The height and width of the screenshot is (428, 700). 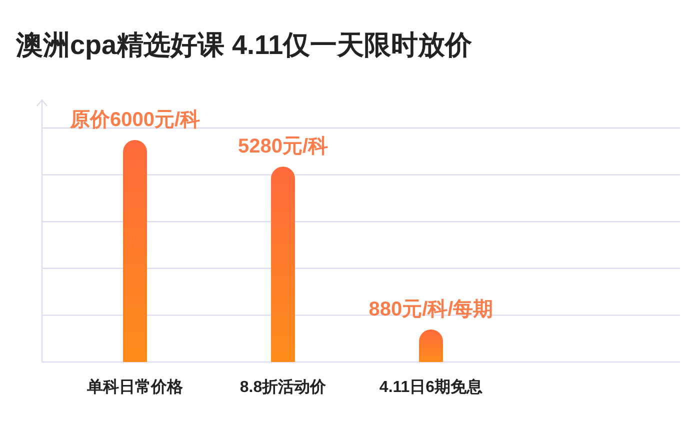 What do you see at coordinates (244, 45) in the screenshot?
I see `chart-title: 澳洲cpa精选好课 4.11仅一天限时放价` at bounding box center [244, 45].